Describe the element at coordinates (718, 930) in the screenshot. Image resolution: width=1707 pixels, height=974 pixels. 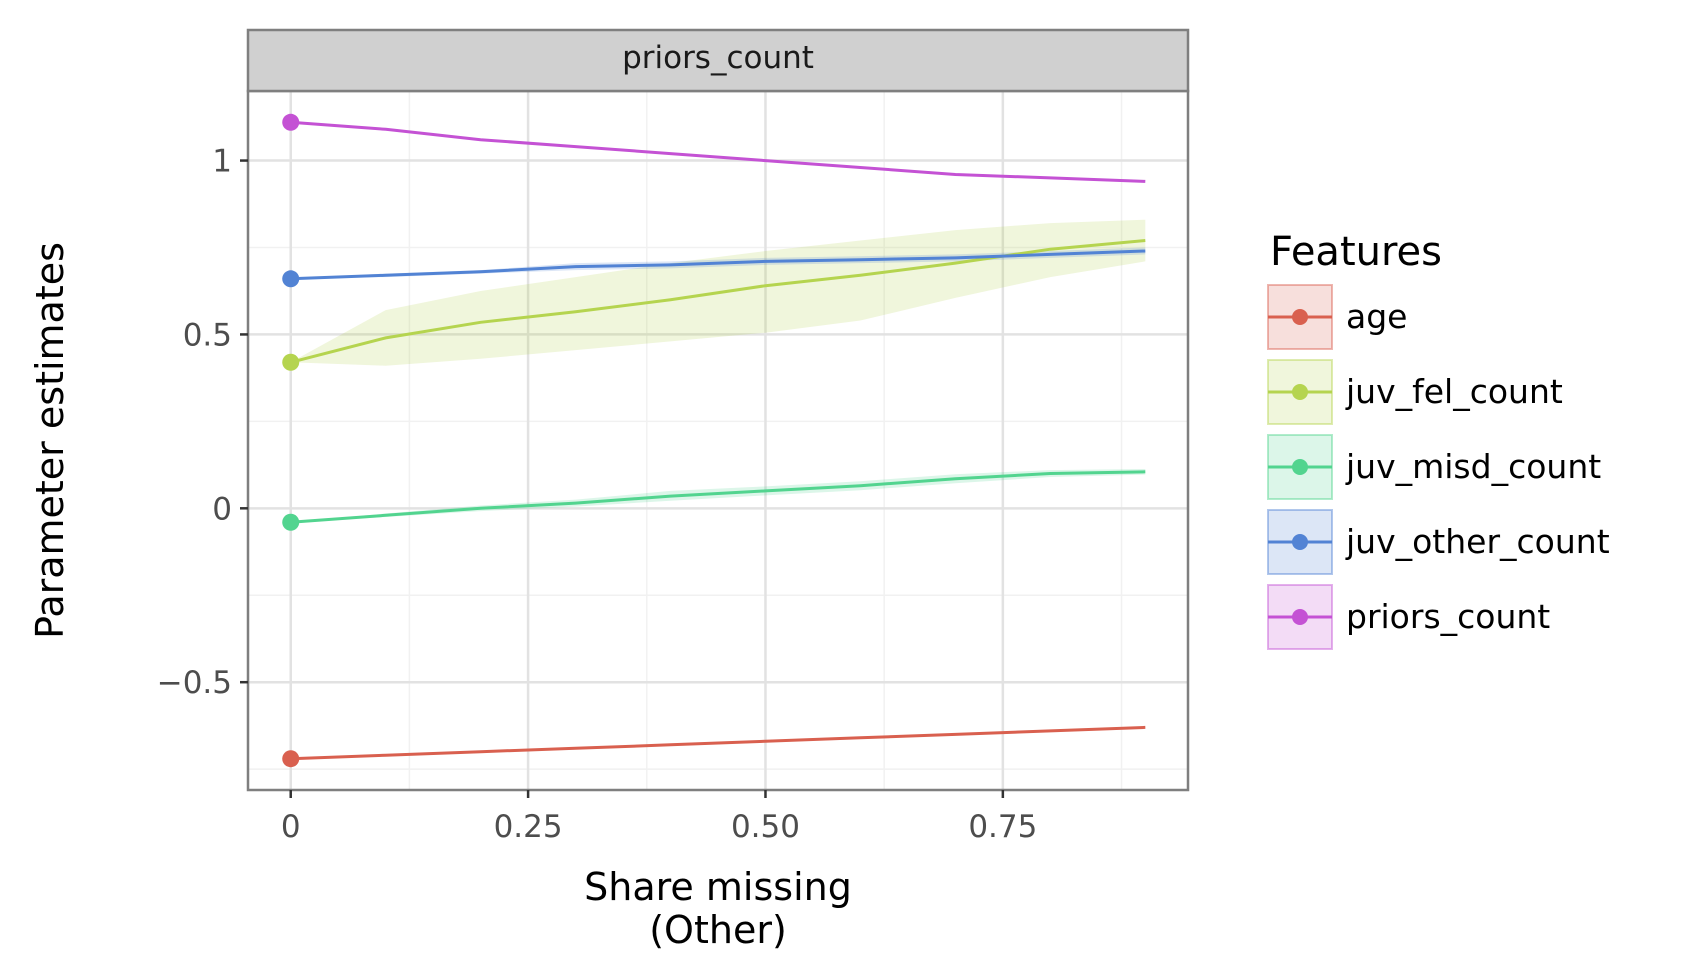
I see `x-axis-title-line-2: (Other)` at that location.